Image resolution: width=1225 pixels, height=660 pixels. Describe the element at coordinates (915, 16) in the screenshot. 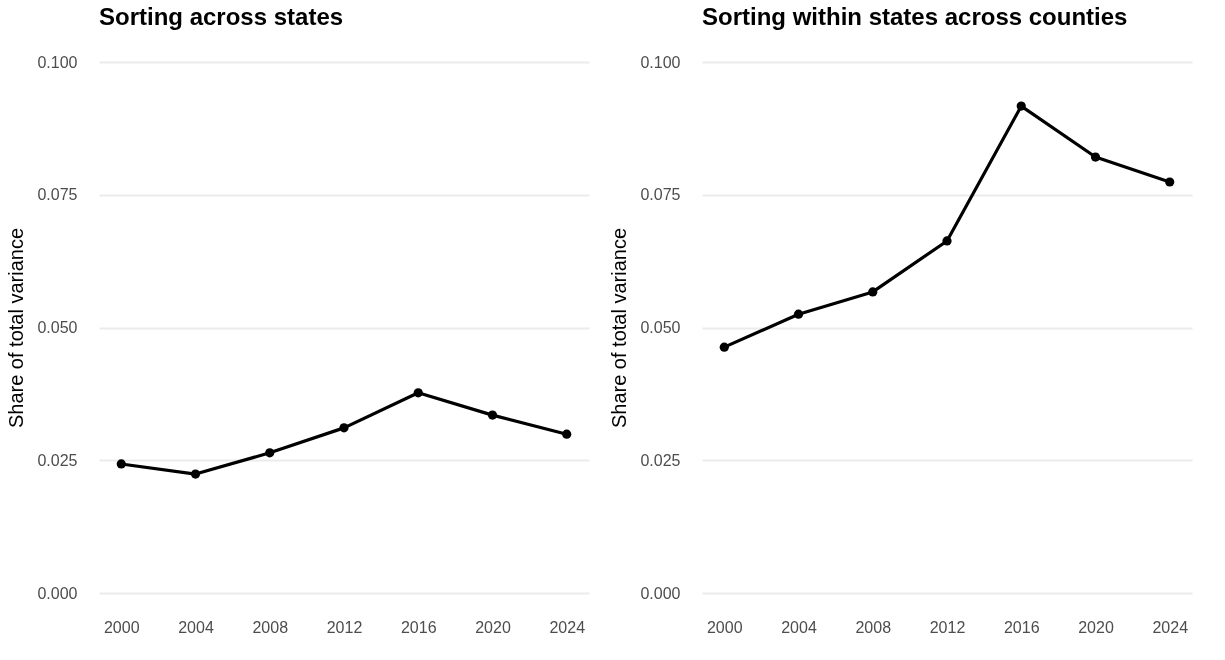

I see `chart-title: Sorting within states across counties` at that location.